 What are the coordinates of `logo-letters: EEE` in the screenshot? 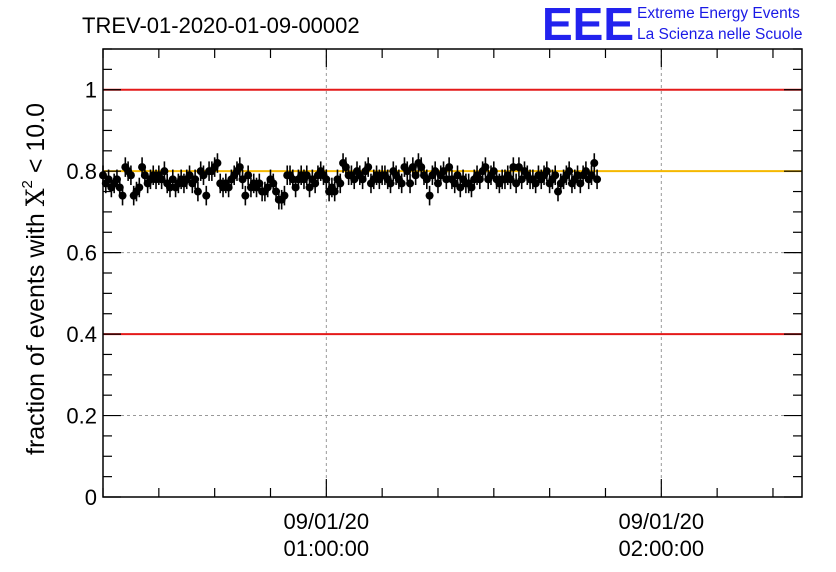 It's located at (588, 25).